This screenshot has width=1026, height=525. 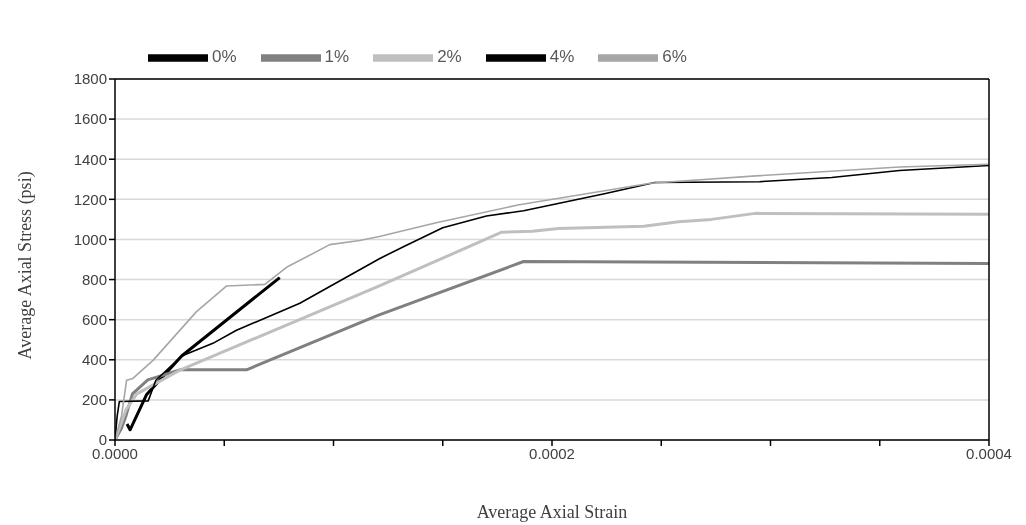 I want to click on y-tick-label: 400, so click(x=94, y=360).